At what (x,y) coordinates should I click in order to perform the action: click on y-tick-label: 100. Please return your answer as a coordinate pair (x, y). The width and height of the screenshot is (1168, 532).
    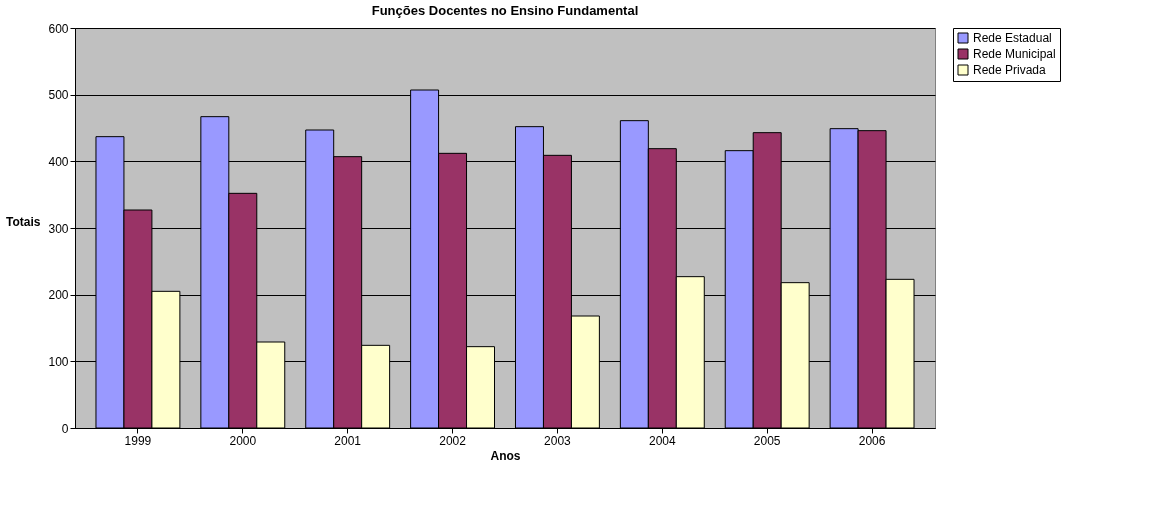
    Looking at the image, I should click on (58, 361).